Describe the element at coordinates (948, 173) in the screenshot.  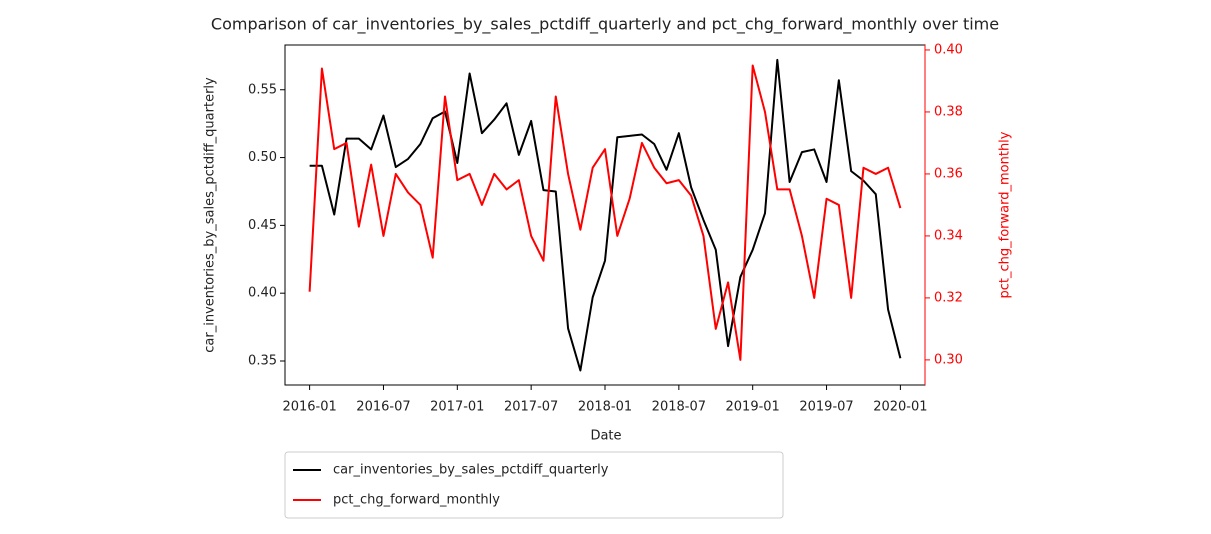
I see `y2-tick-label: 0.36` at that location.